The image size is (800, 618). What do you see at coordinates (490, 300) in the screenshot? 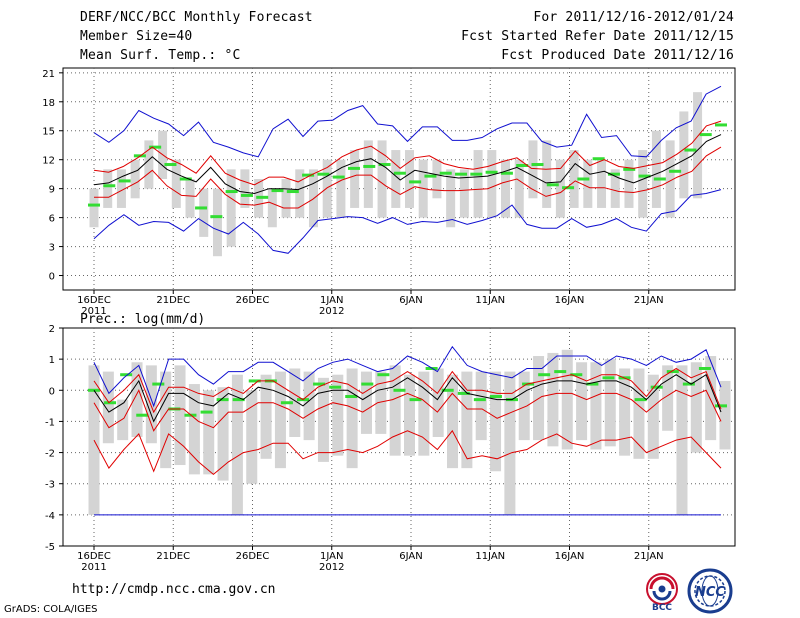
I see `temp-xtick-label: 11JAN` at bounding box center [490, 300].